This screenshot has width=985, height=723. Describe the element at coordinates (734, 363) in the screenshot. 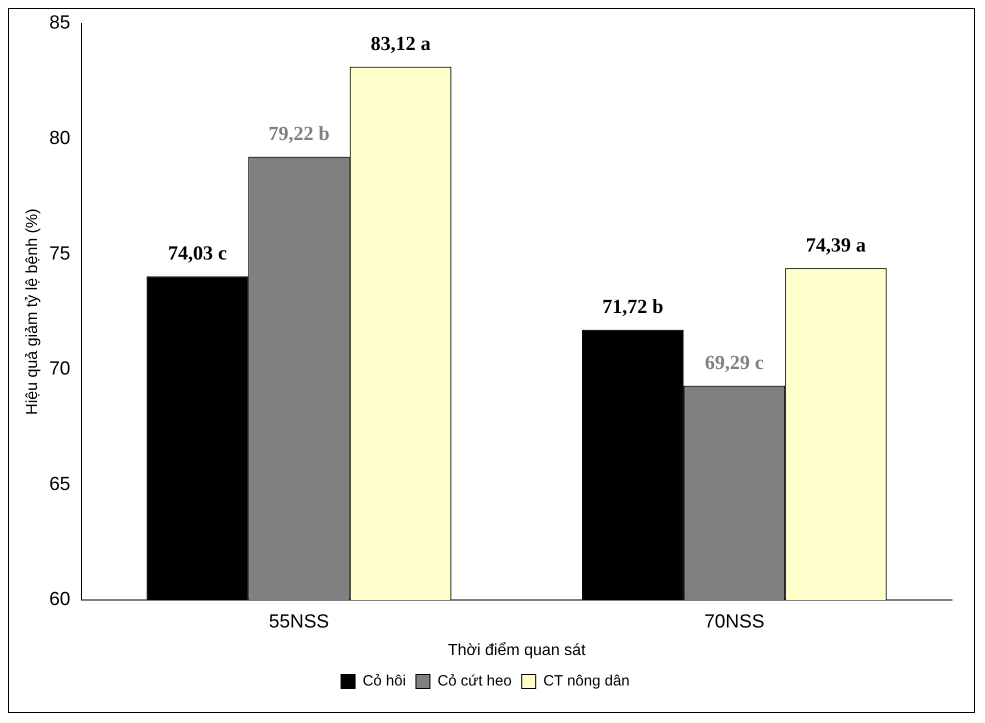

I see `data-label: 69,29 c` at that location.